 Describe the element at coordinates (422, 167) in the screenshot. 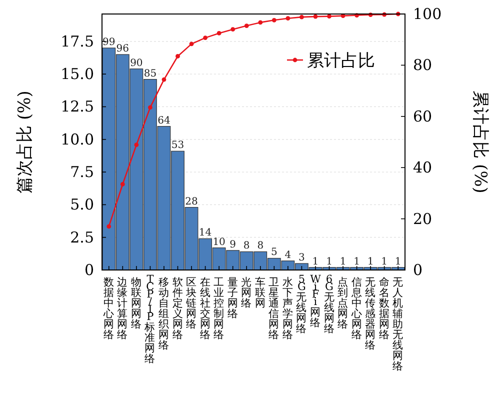

I see `y2-tick-label: 40` at that location.